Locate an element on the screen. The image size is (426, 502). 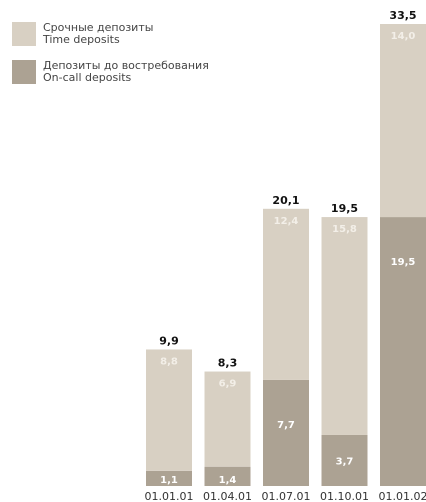
x-tick-label-1: 01.04.01 is located at coordinates (227, 496).